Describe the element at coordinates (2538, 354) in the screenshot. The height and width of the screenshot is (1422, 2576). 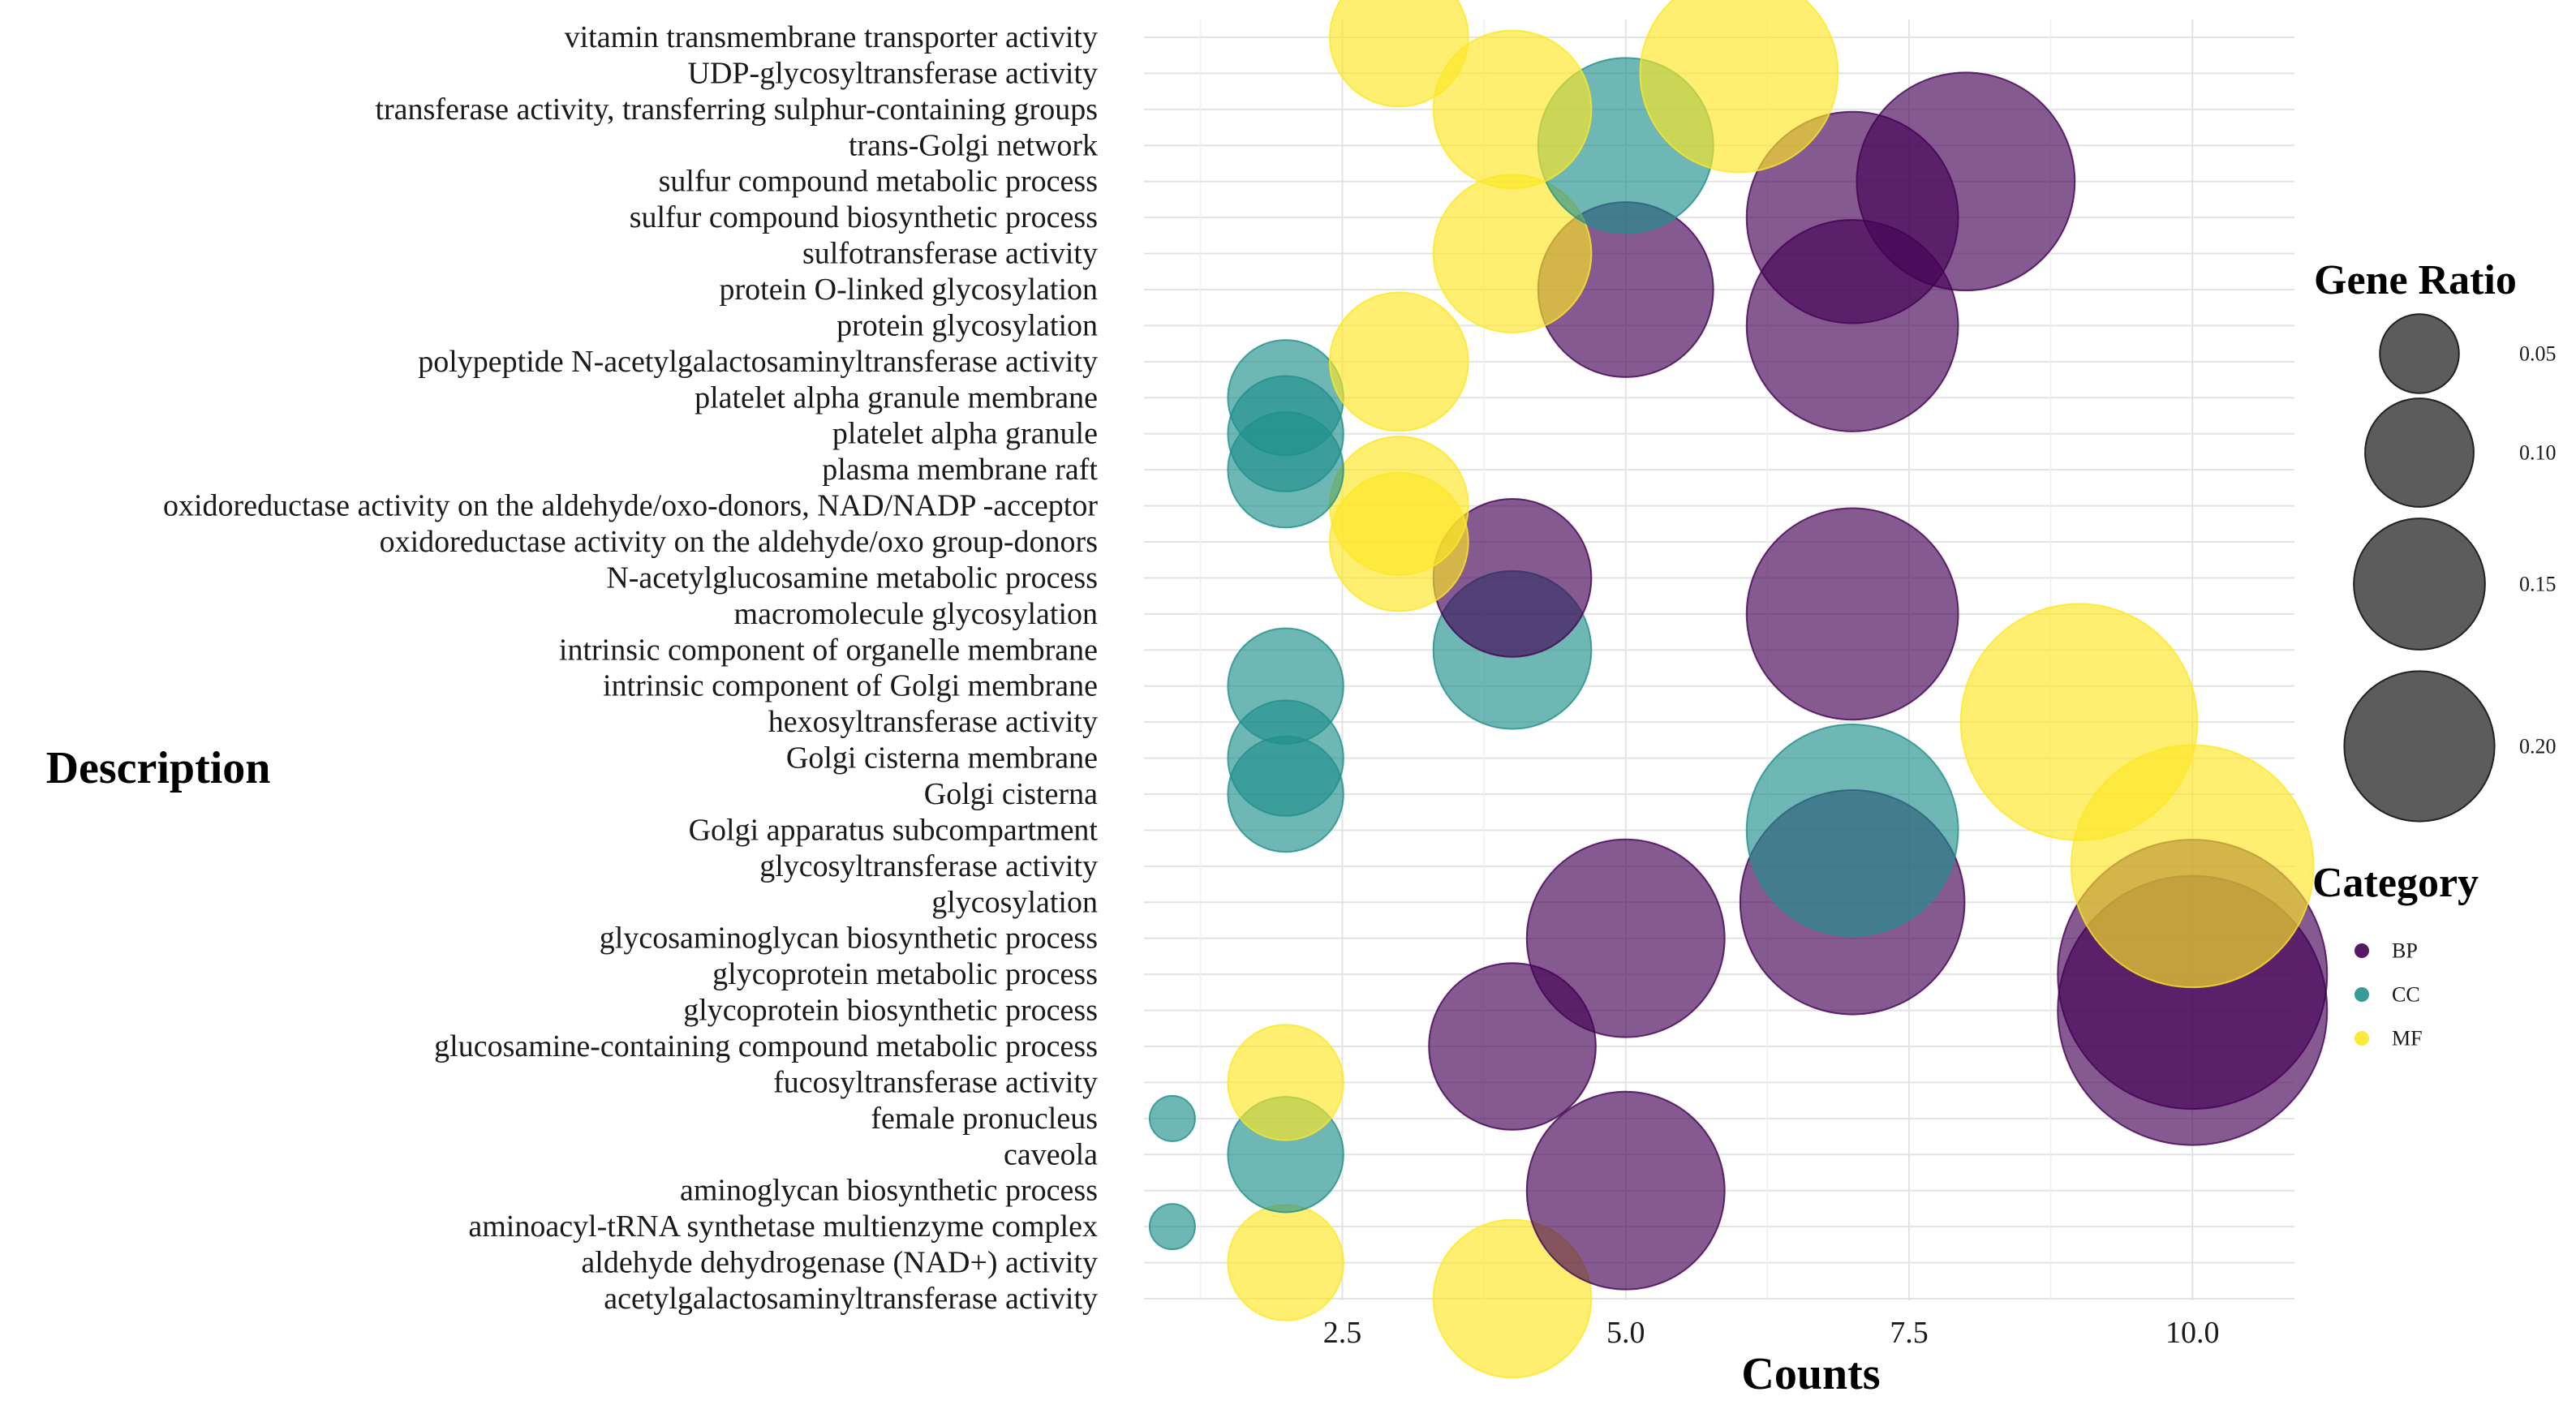
I see `size-legend-label: 0.05` at that location.